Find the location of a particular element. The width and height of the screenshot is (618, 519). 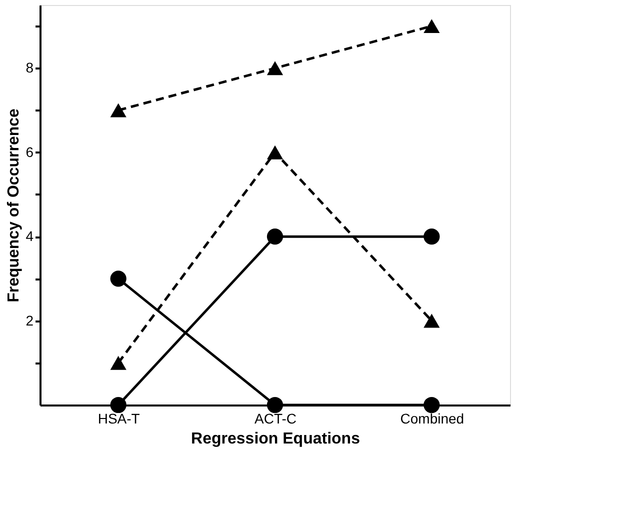

x-tick-label: Combined is located at coordinates (432, 418).